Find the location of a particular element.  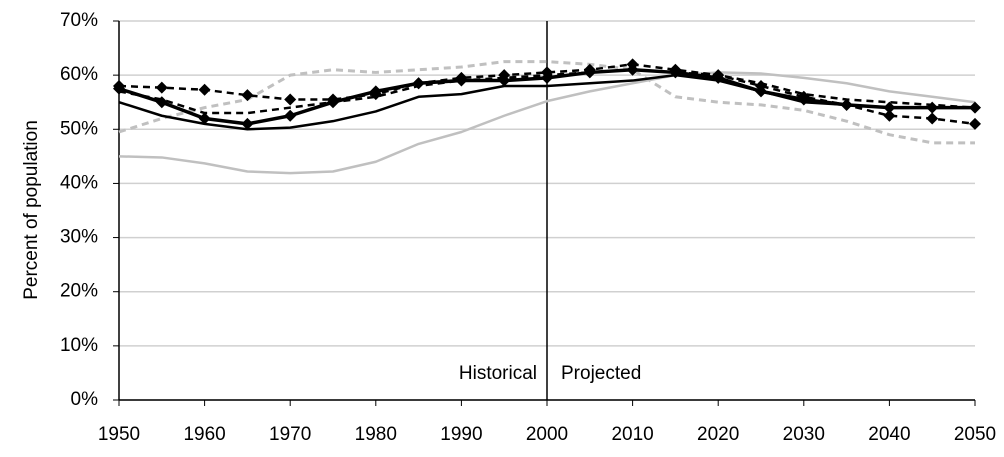

y-tick-label: 70% is located at coordinates (79, 20).